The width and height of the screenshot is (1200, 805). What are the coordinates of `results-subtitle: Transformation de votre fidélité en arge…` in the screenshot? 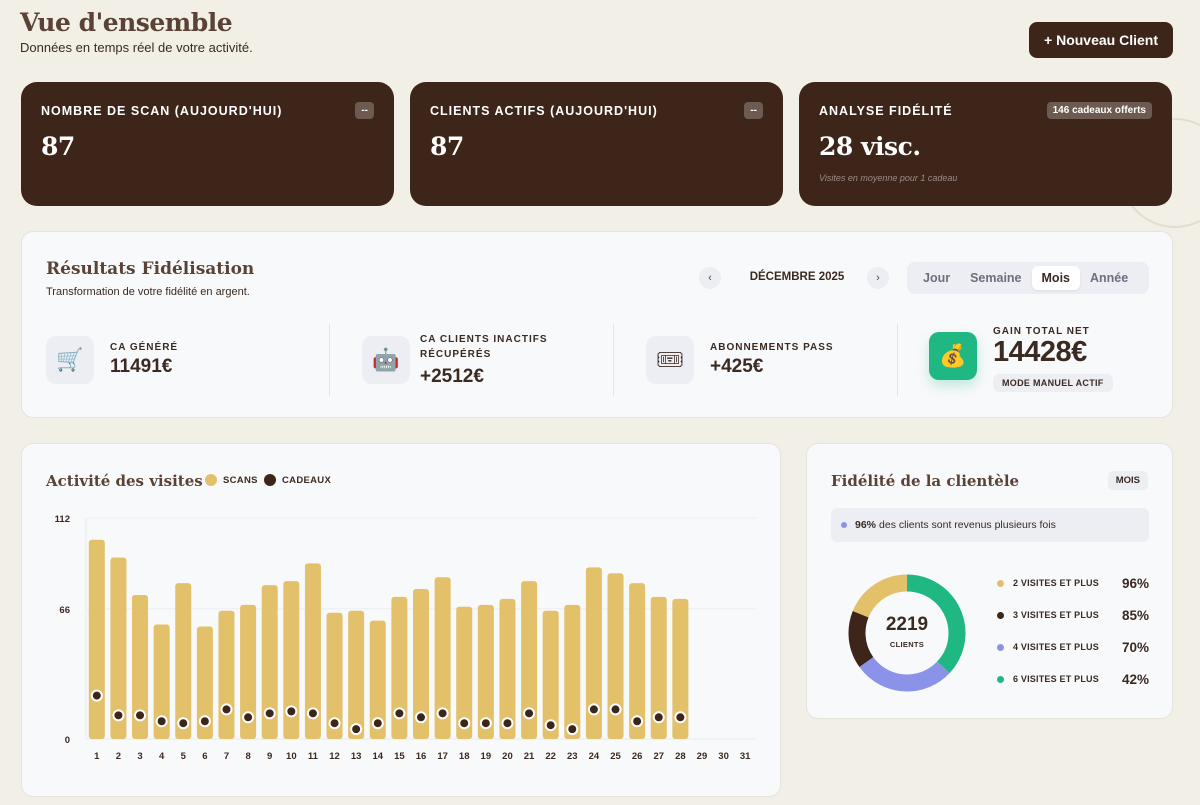 It's located at (148, 292).